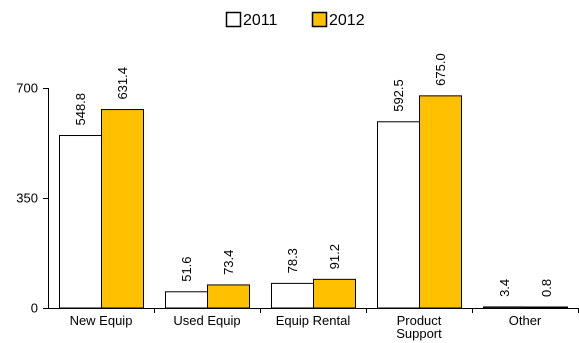 The height and width of the screenshot is (343, 579). Describe the element at coordinates (295, 20) in the screenshot. I see `legend: 2011 2012` at that location.